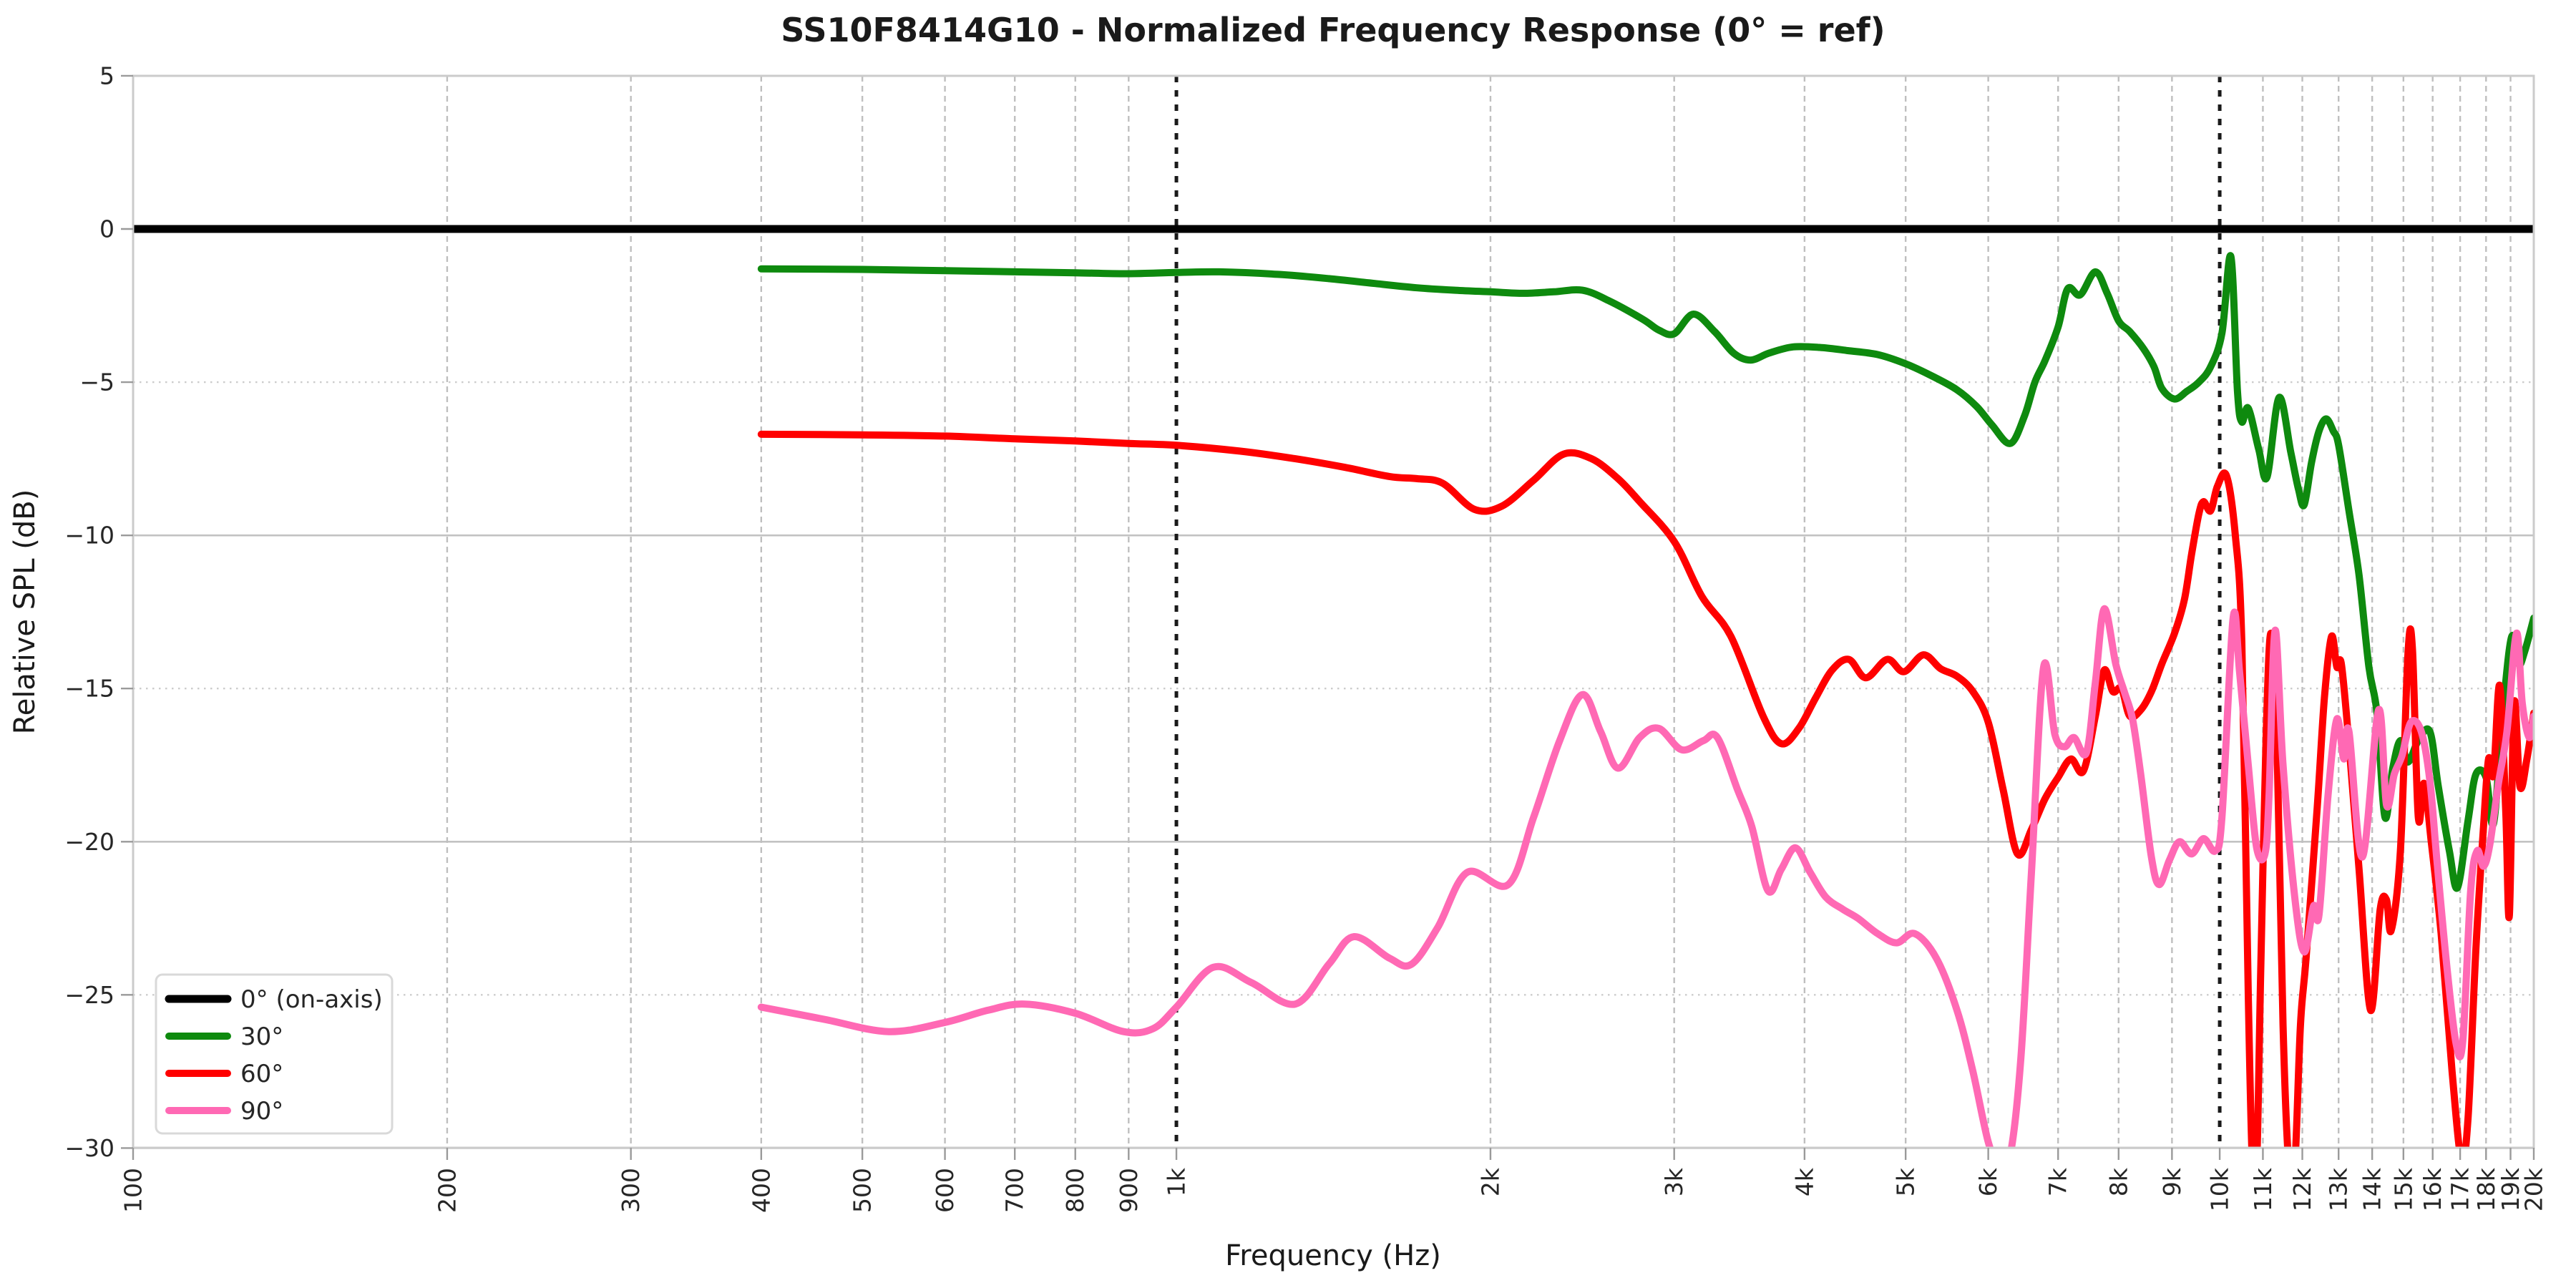  What do you see at coordinates (89, 842) in the screenshot?
I see `y-tick-label: −20` at bounding box center [89, 842].